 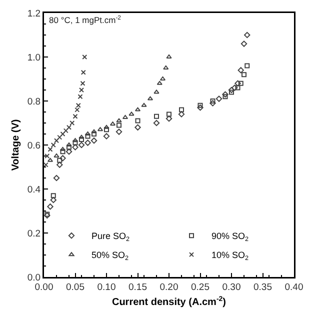 I want to click on legend-label: Pure SO$_{2}$, so click(x=111, y=237).